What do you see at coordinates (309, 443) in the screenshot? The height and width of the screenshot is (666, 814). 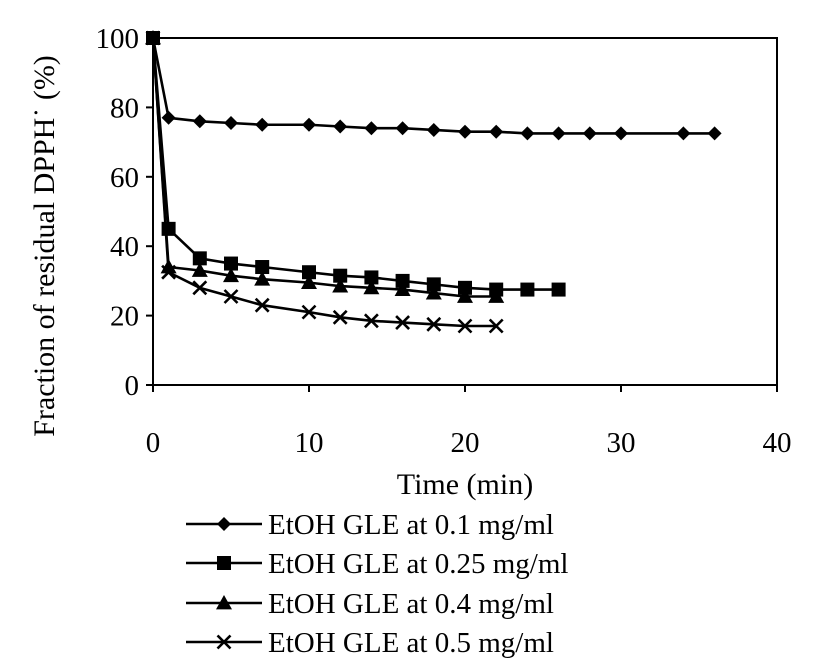 I see `x-tick-label: 10` at bounding box center [309, 443].